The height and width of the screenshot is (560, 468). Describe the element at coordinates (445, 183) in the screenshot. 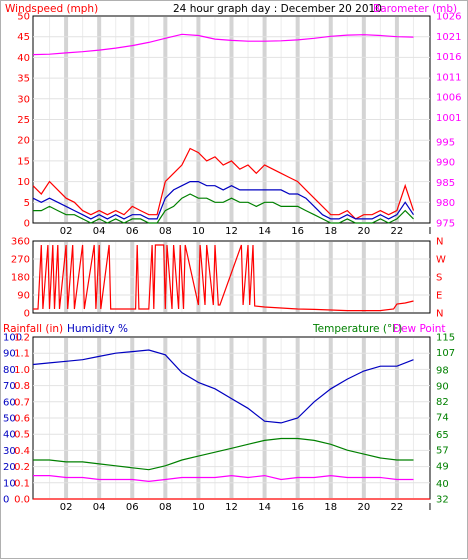

I see `barometer-tick-label: 985` at that location.